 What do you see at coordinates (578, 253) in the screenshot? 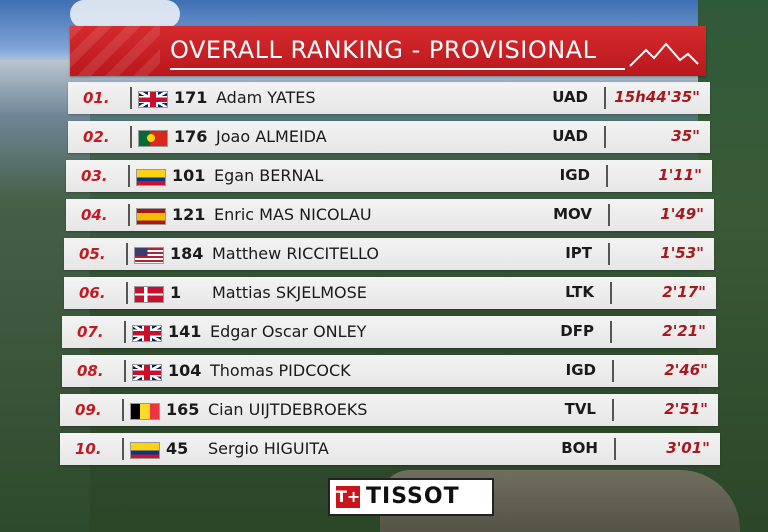
I see `team-code: IPT` at bounding box center [578, 253].